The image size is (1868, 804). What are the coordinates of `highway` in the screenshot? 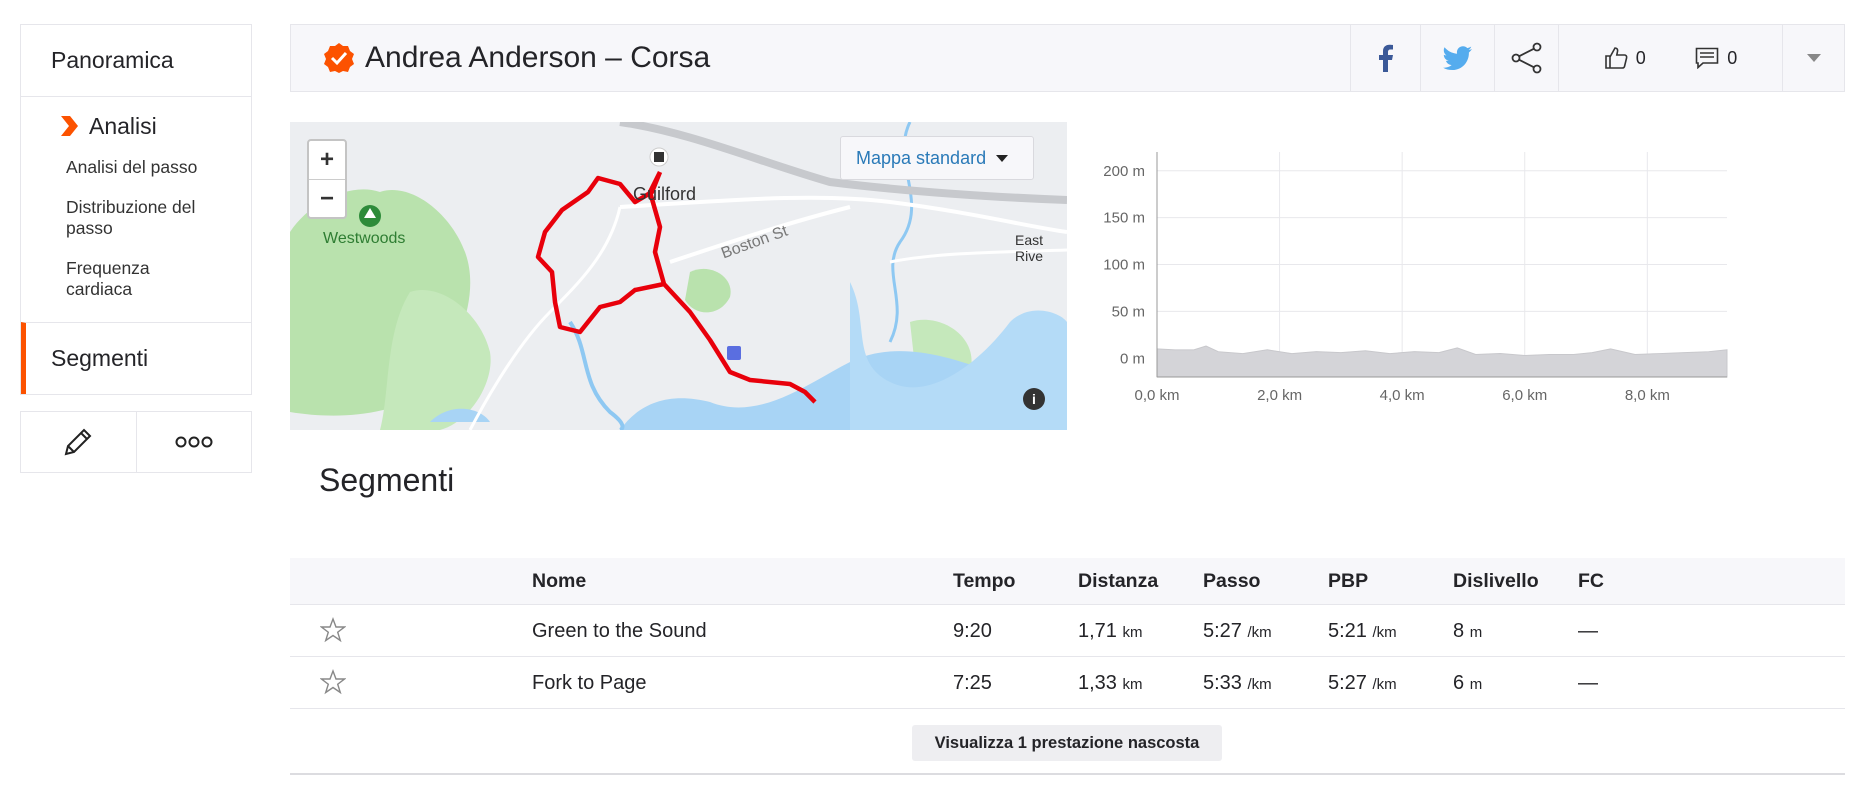 It's located at (843, 163).